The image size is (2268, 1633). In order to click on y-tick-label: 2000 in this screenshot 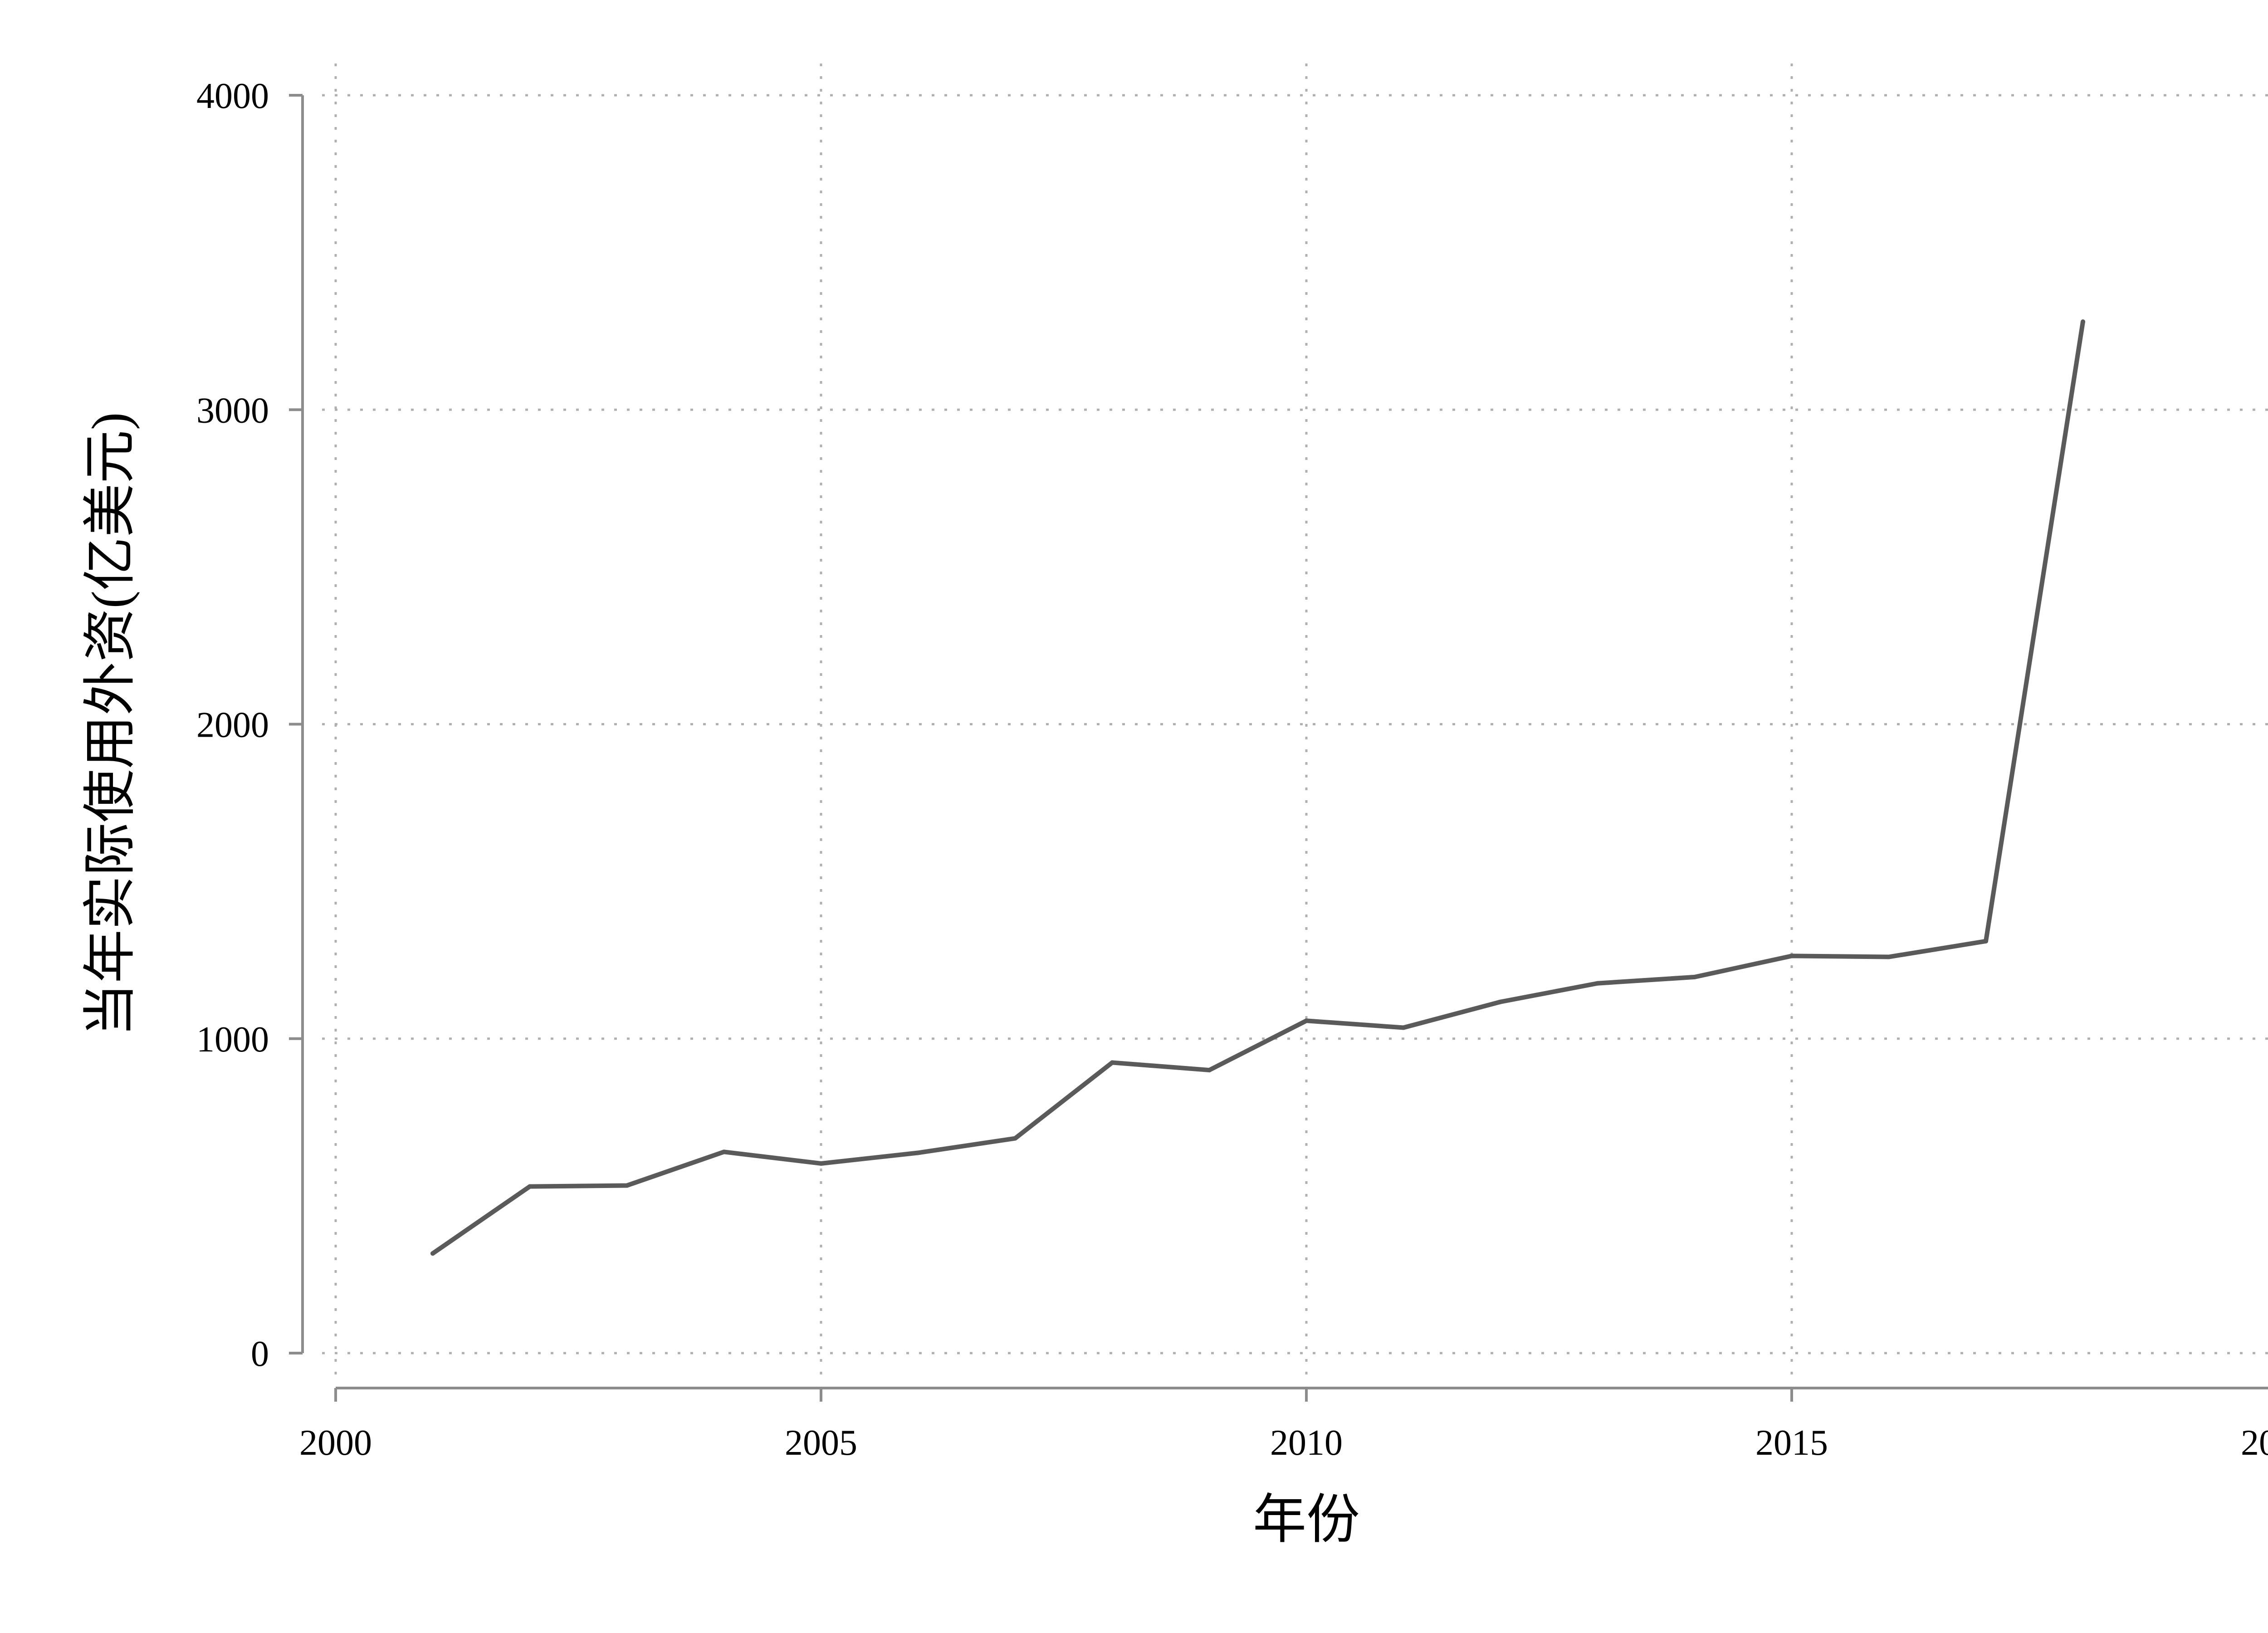, I will do `click(233, 725)`.